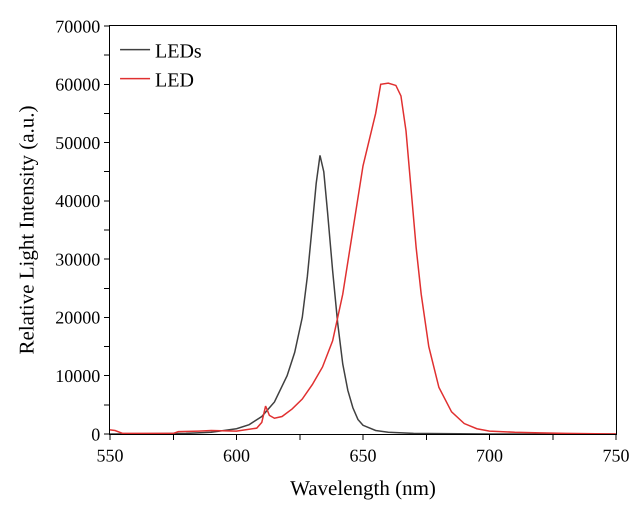 The width and height of the screenshot is (642, 516). Describe the element at coordinates (363, 456) in the screenshot. I see `x-tick-label: 650` at that location.